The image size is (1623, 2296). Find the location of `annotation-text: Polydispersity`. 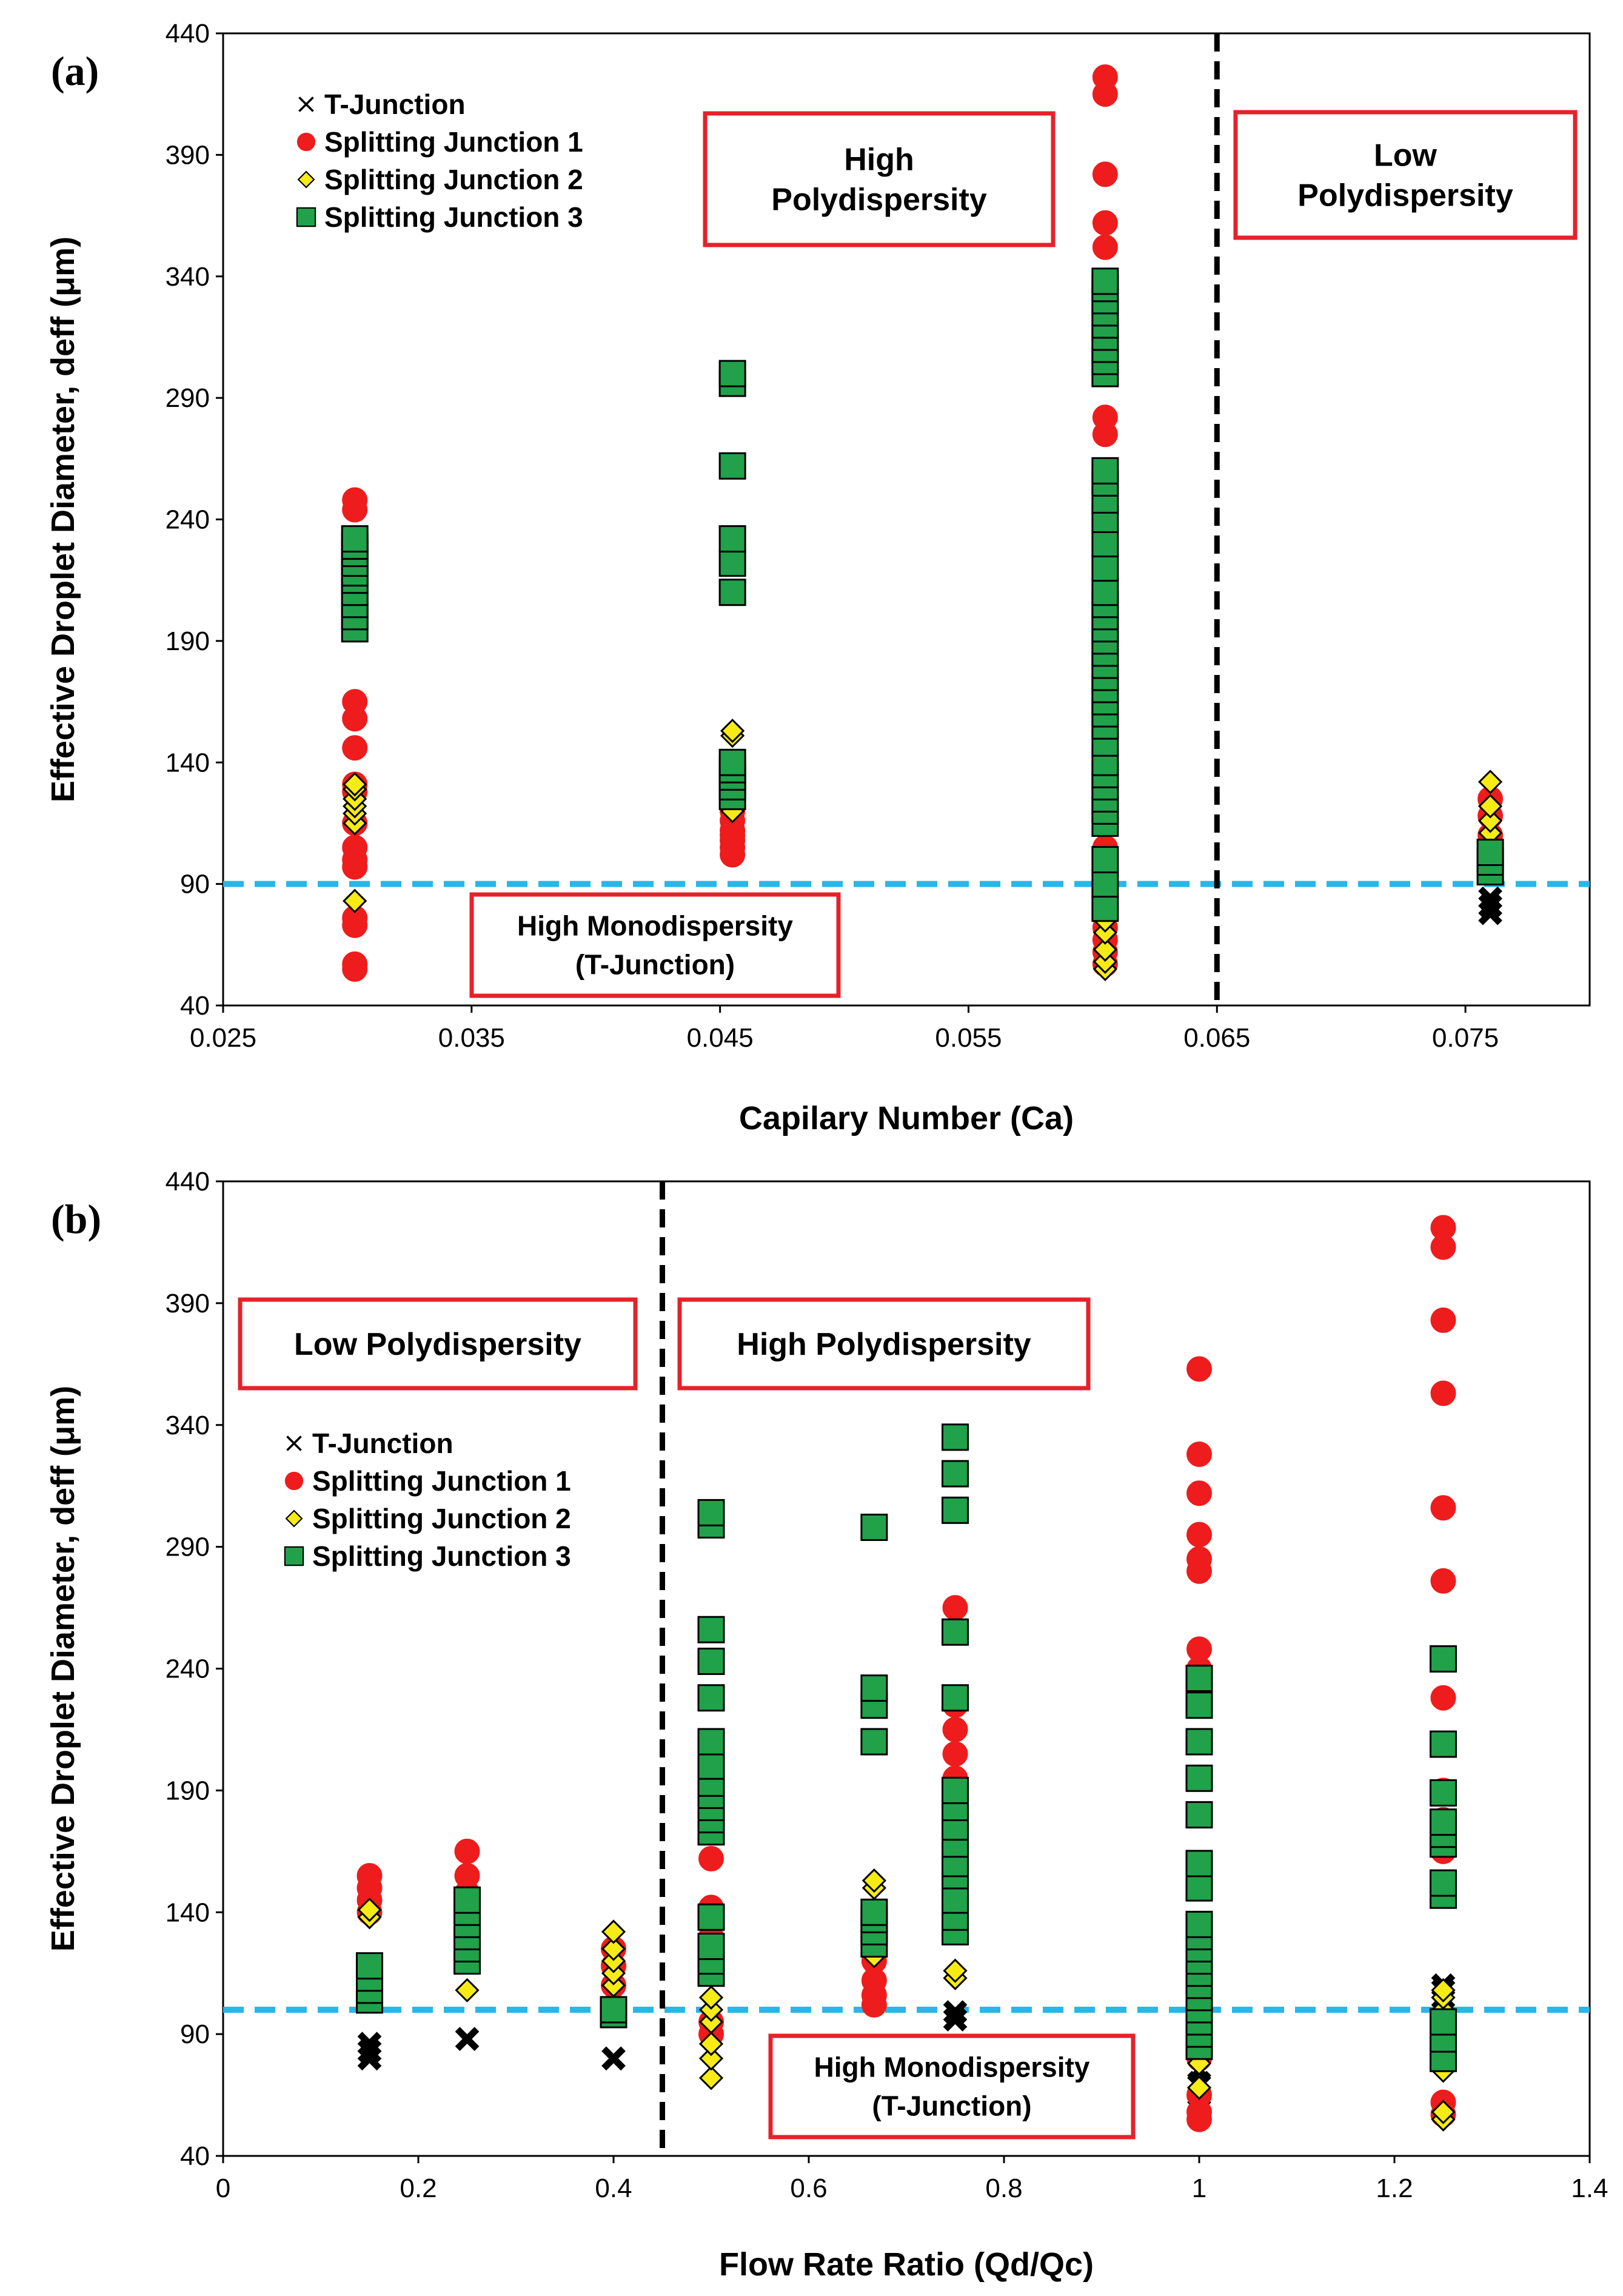

annotation-text: Polydispersity is located at coordinates (1405, 195).